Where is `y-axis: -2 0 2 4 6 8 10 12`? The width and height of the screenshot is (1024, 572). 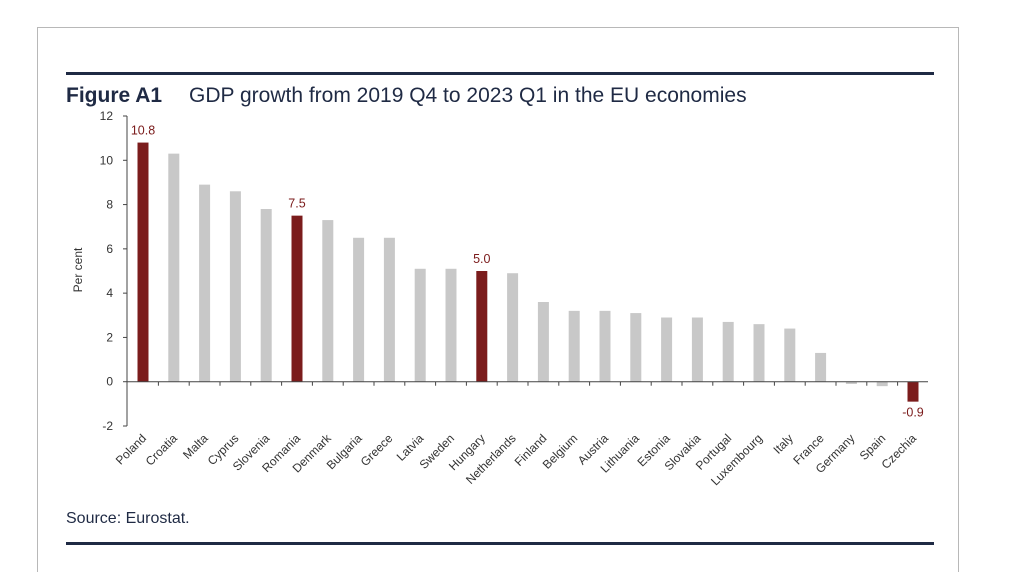
y-axis: -2 0 2 4 6 8 10 12 is located at coordinates (114, 271).